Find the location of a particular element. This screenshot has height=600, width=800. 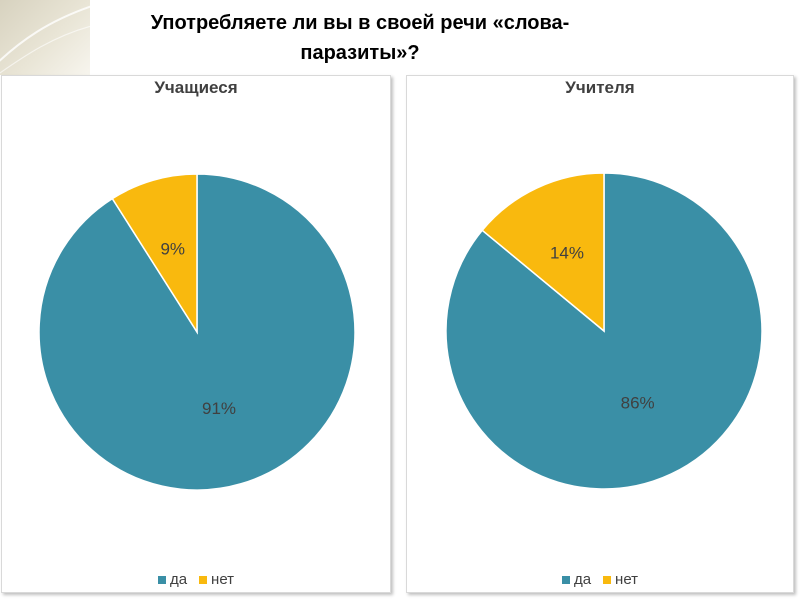

slide-title-line-1: Употребляете ли вы в своей речи «слова- is located at coordinates (360, 23).